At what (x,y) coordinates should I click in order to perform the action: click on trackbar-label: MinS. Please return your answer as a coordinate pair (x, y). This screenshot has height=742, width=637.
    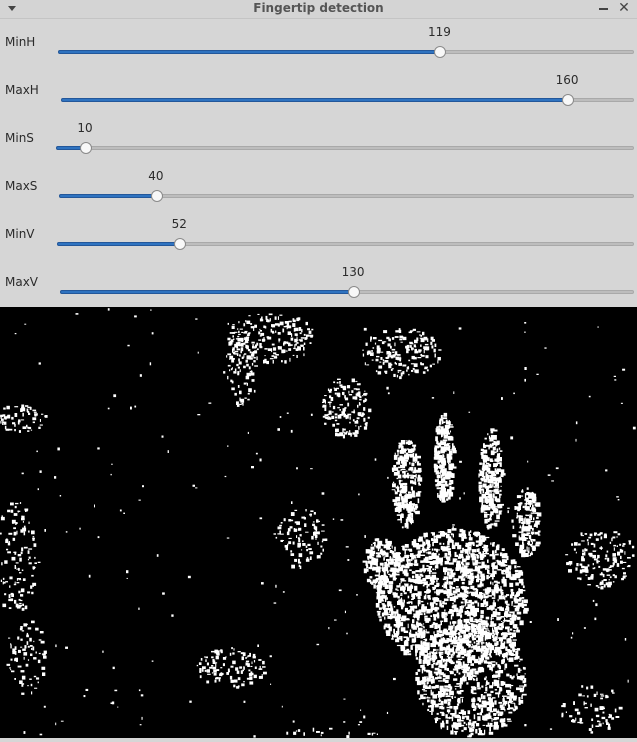
    Looking at the image, I should click on (19, 138).